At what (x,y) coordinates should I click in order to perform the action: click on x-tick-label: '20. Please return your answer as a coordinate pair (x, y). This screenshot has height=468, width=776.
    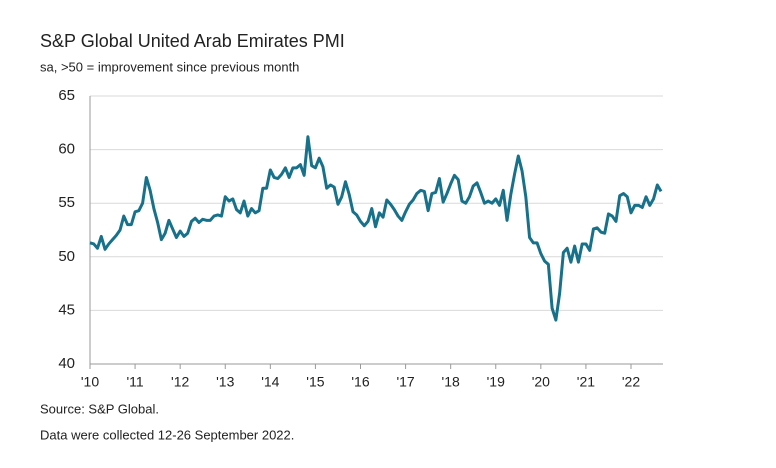
    Looking at the image, I should click on (541, 382).